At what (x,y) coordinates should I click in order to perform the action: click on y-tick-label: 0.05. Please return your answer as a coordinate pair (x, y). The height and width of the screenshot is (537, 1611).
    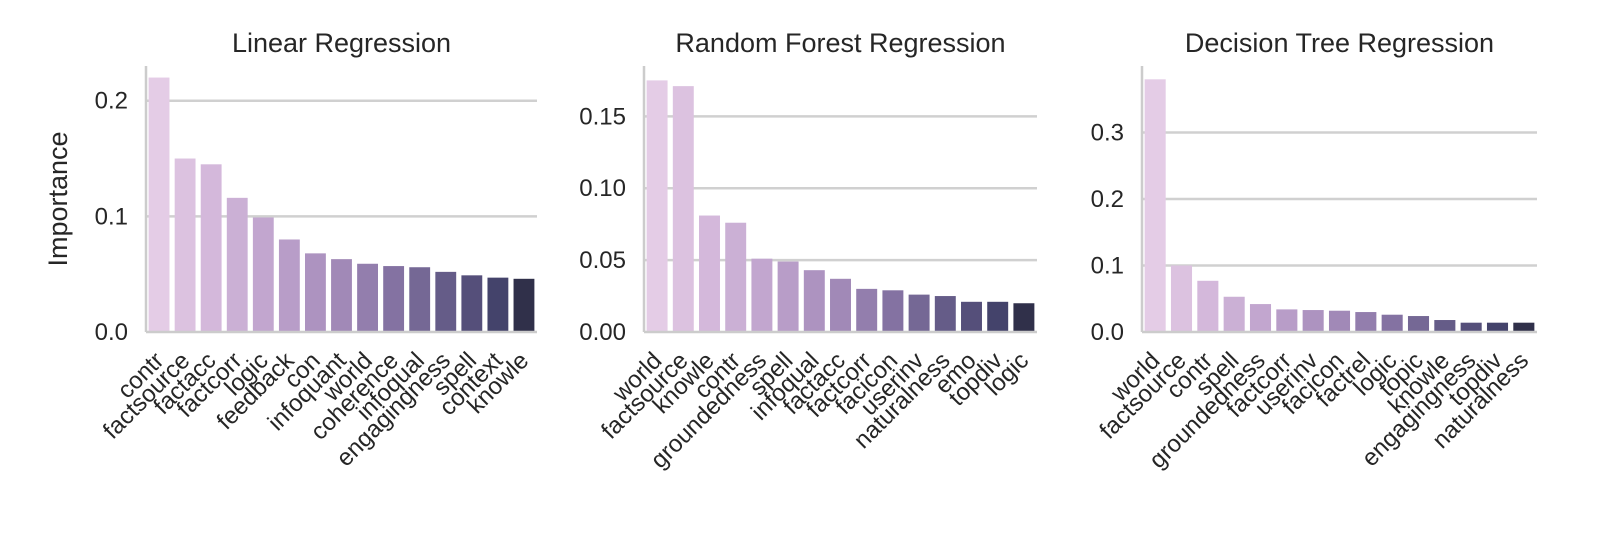
    Looking at the image, I should click on (602, 260).